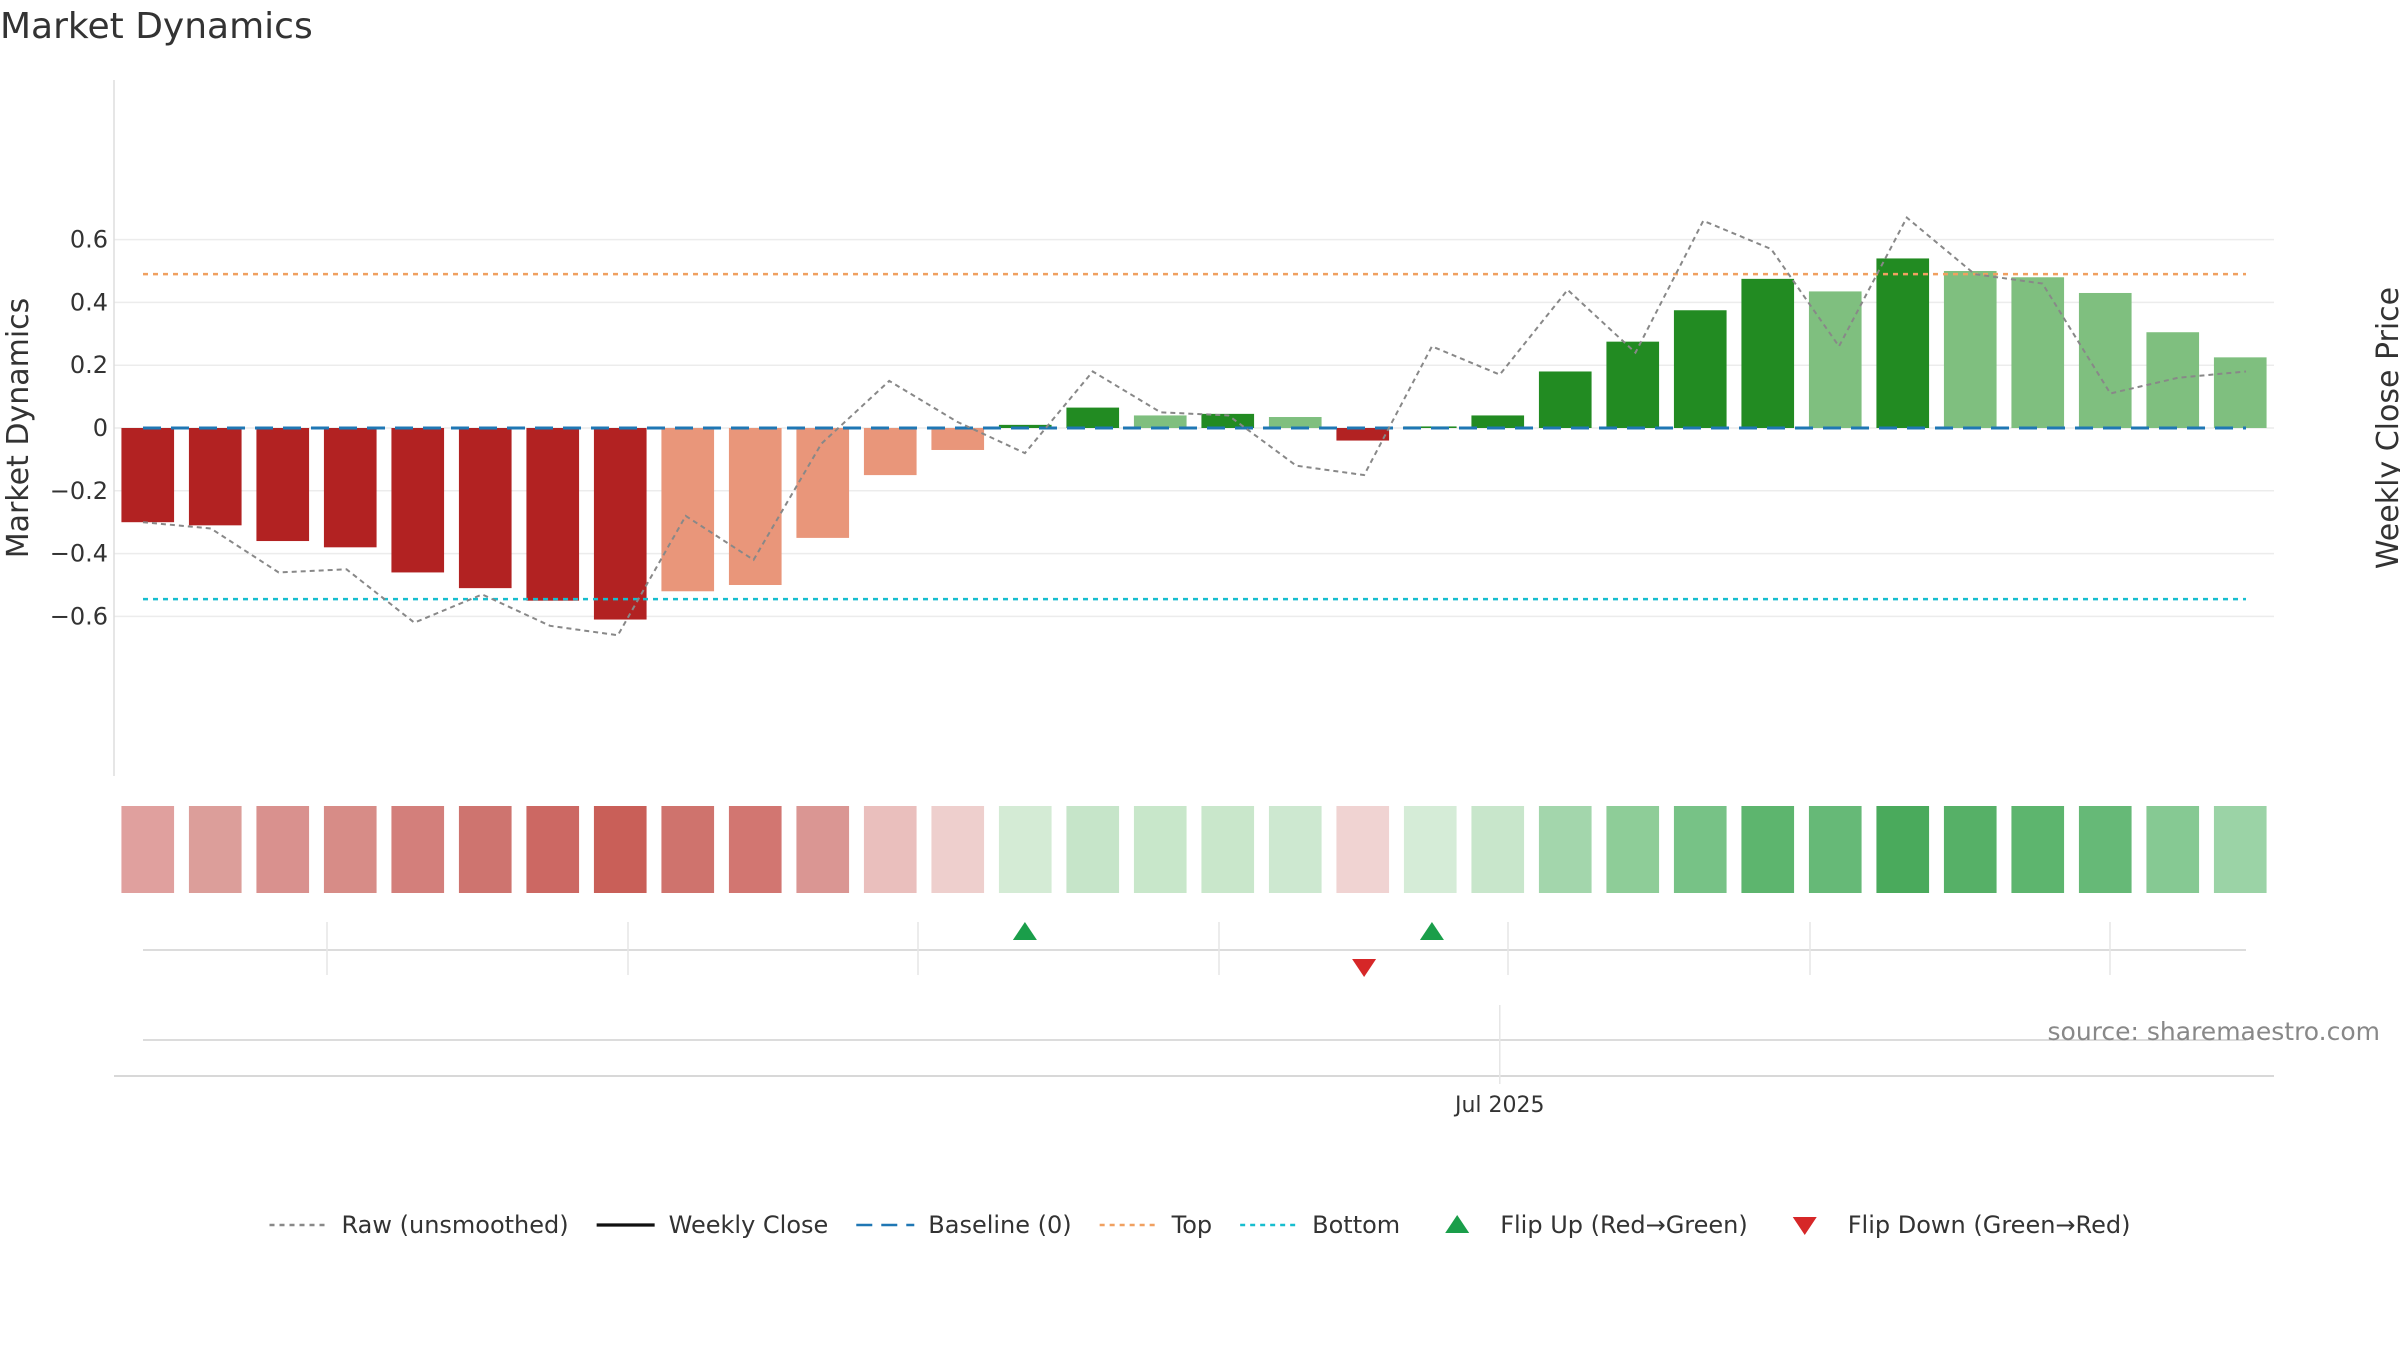 This screenshot has width=2400, height=1350. Describe the element at coordinates (455, 1225) in the screenshot. I see `legend-label-0: Raw (unsmoothed)` at that location.